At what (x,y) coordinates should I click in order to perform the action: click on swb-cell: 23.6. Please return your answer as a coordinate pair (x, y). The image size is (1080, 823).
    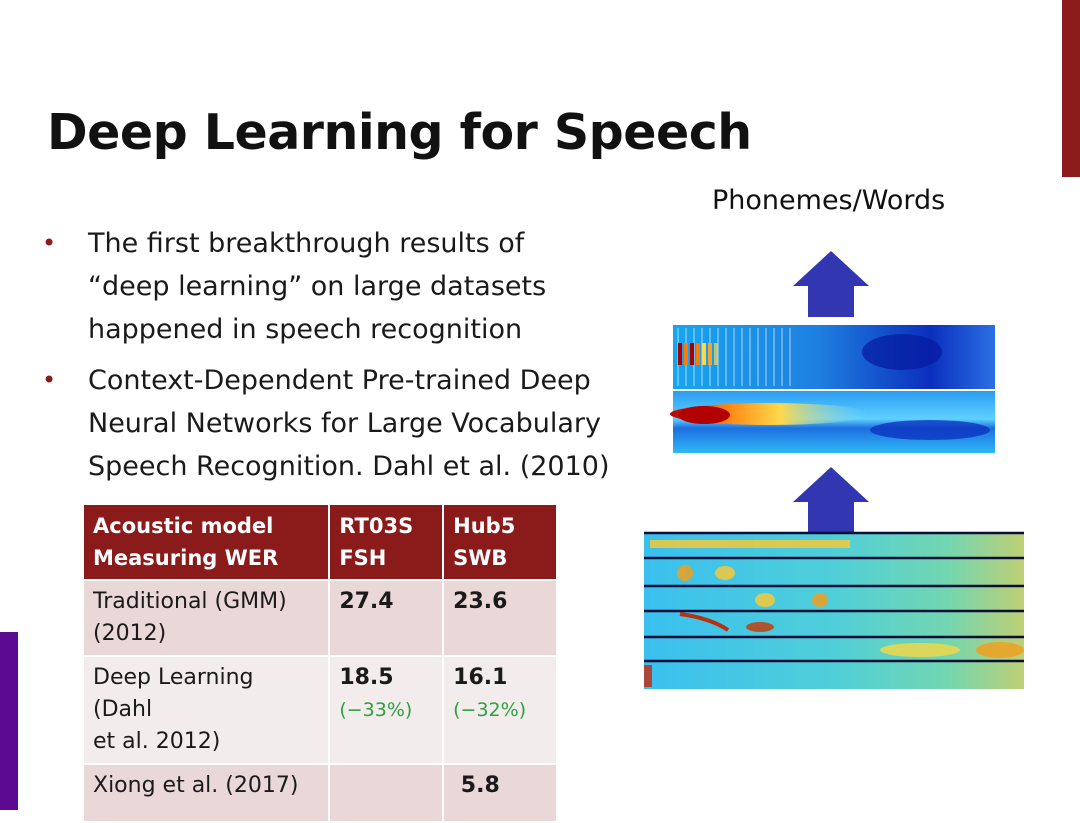
    Looking at the image, I should click on (500, 618).